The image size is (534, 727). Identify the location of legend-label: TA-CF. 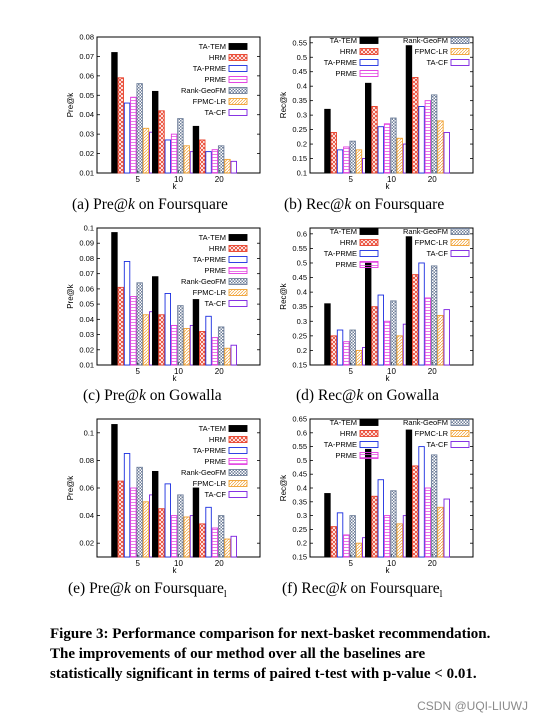
(437, 62).